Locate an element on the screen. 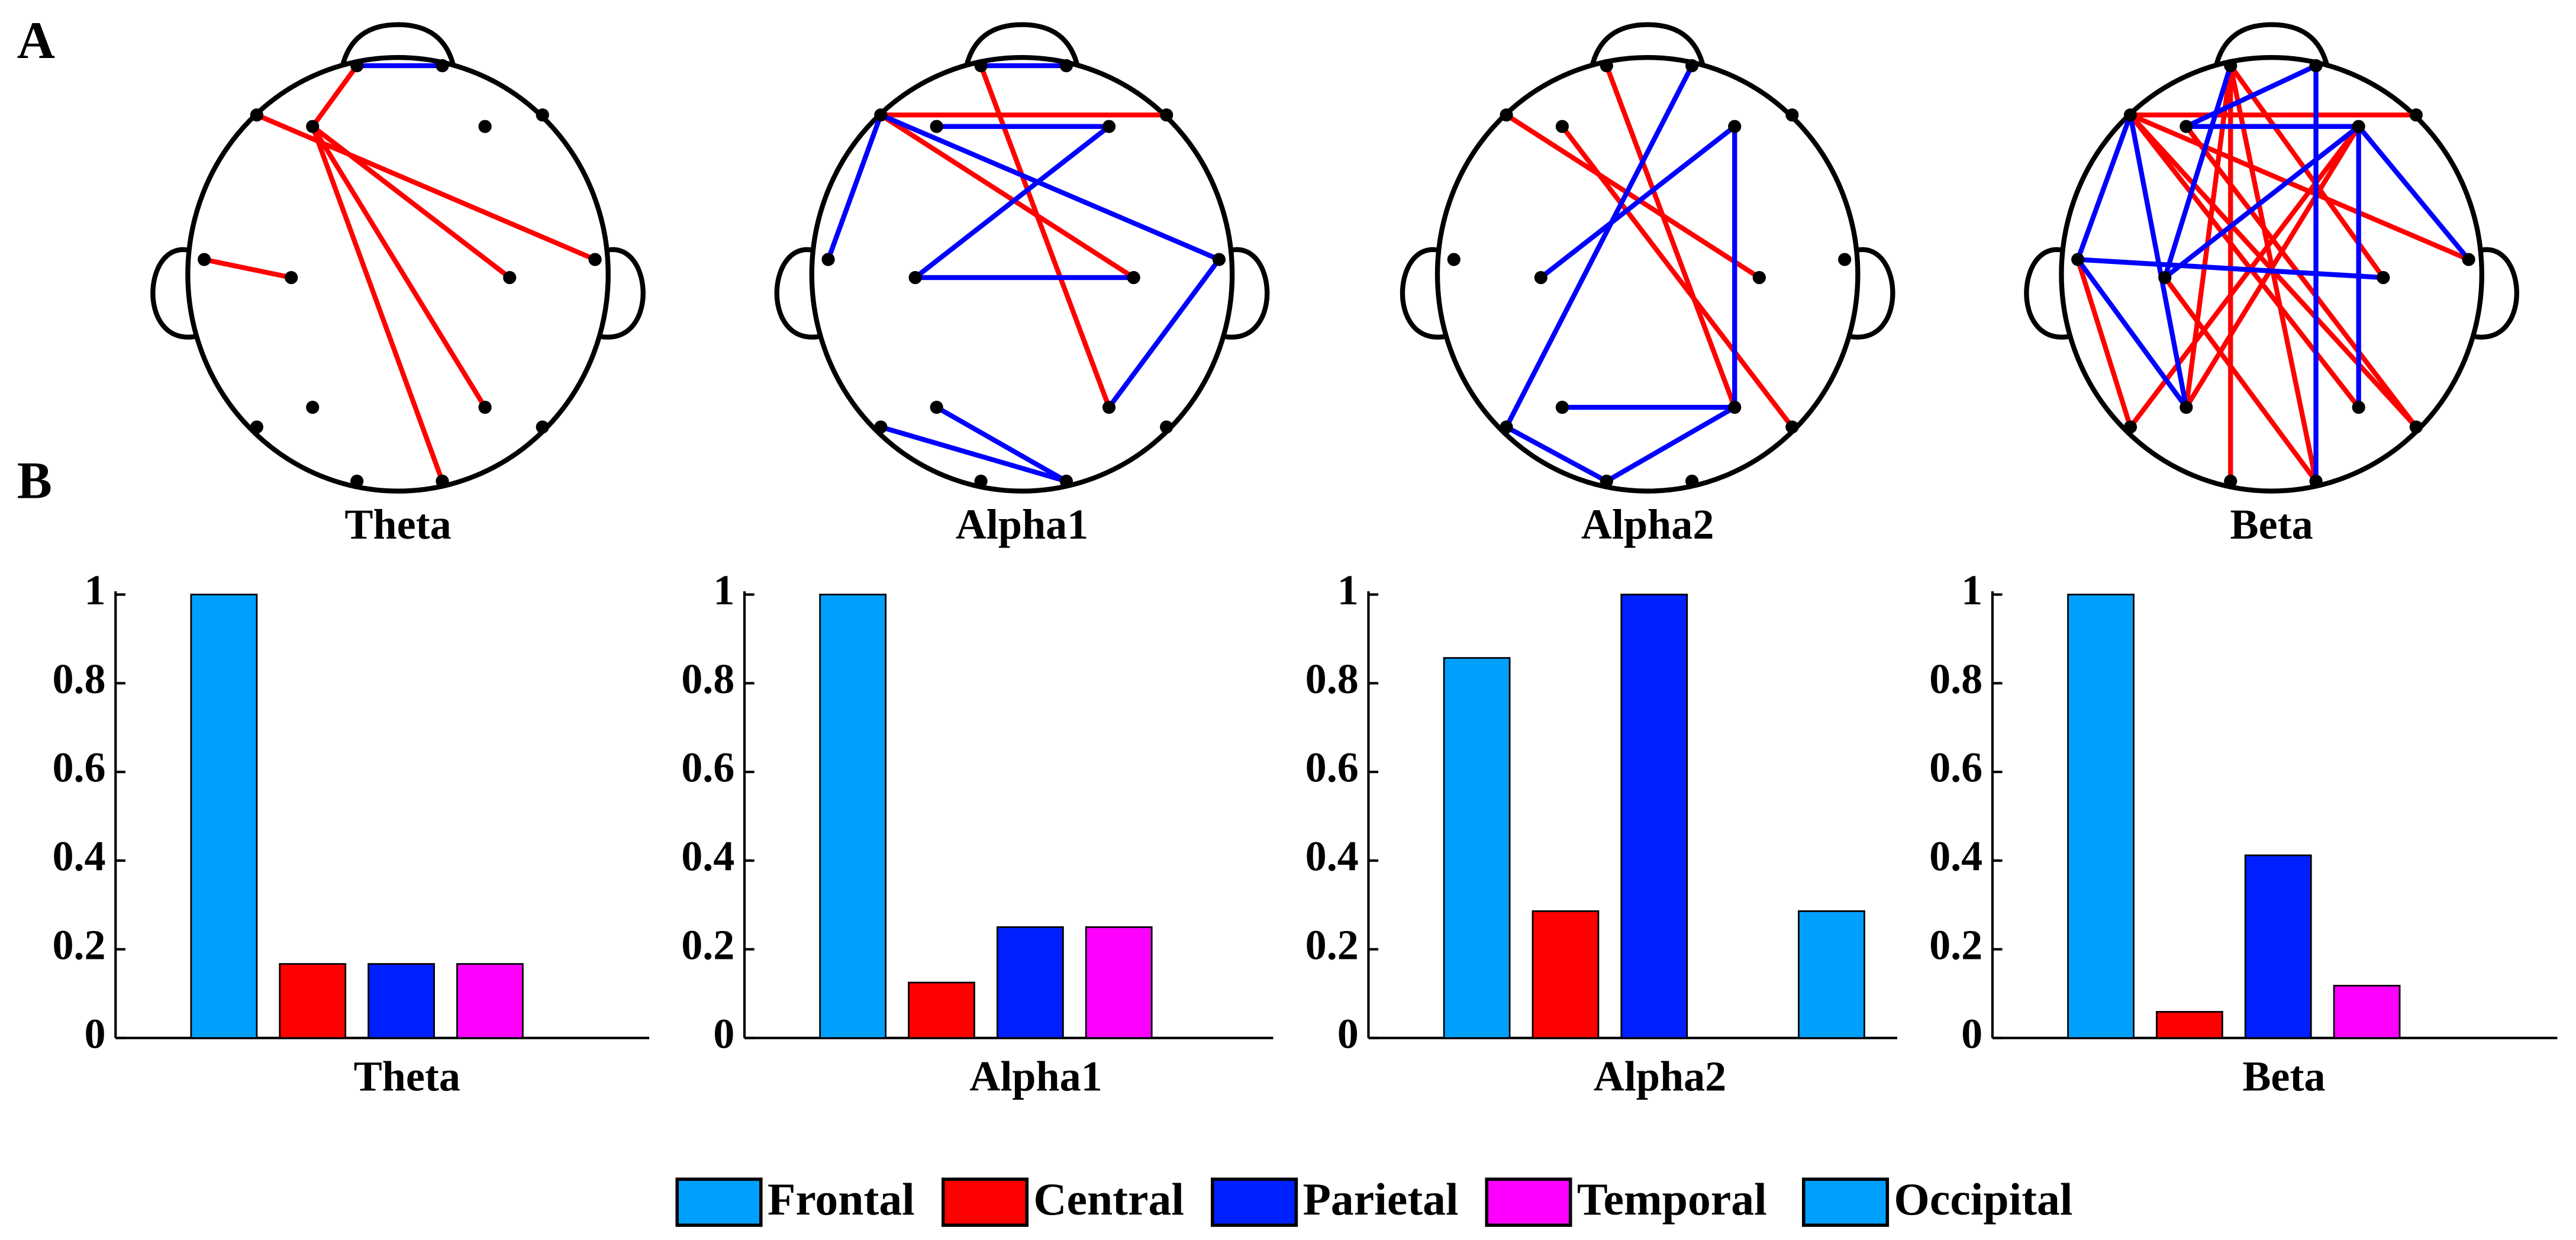  panel-label: B is located at coordinates (34, 481).